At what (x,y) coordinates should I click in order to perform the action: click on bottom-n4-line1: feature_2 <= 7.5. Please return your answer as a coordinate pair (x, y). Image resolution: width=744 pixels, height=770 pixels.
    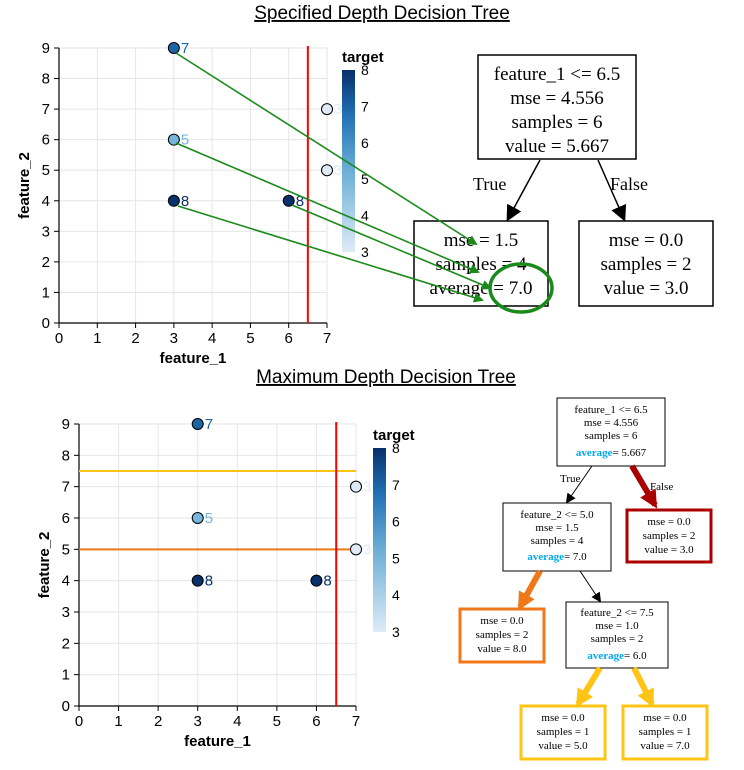
    Looking at the image, I should click on (617, 613).